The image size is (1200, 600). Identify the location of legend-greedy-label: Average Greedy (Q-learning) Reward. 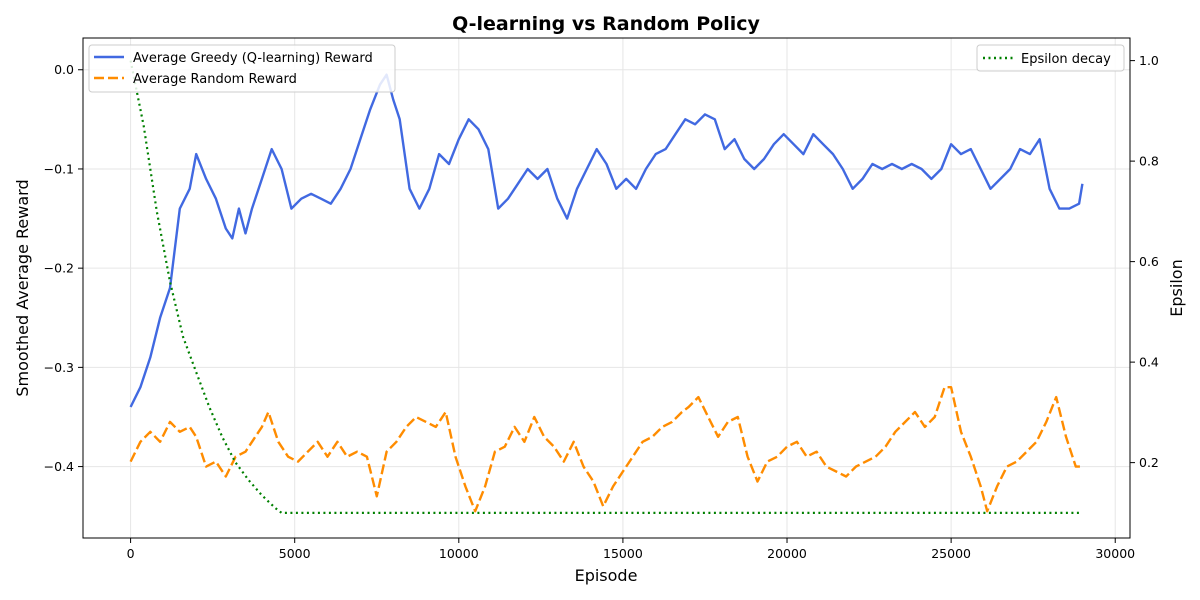
(253, 58).